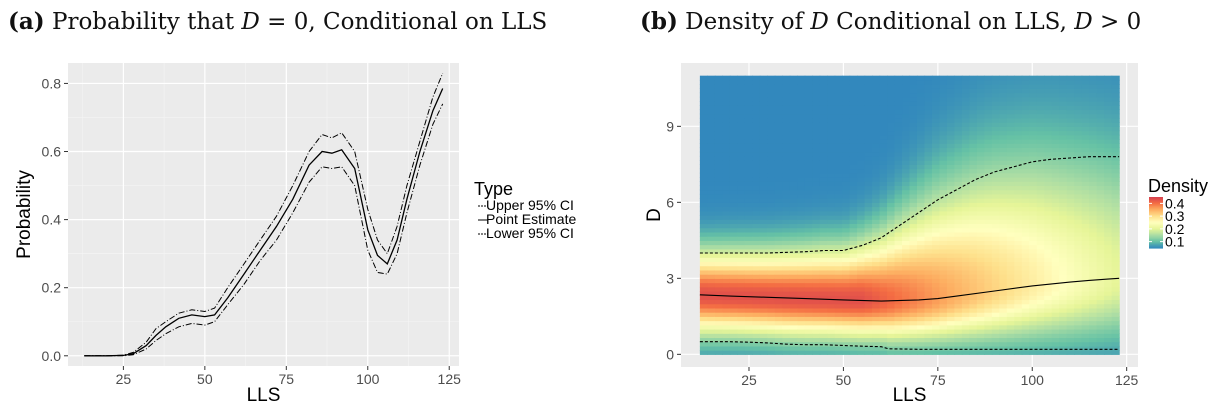 This screenshot has width=1220, height=407. Describe the element at coordinates (654, 215) in the screenshot. I see `y-axis-title: D` at that location.